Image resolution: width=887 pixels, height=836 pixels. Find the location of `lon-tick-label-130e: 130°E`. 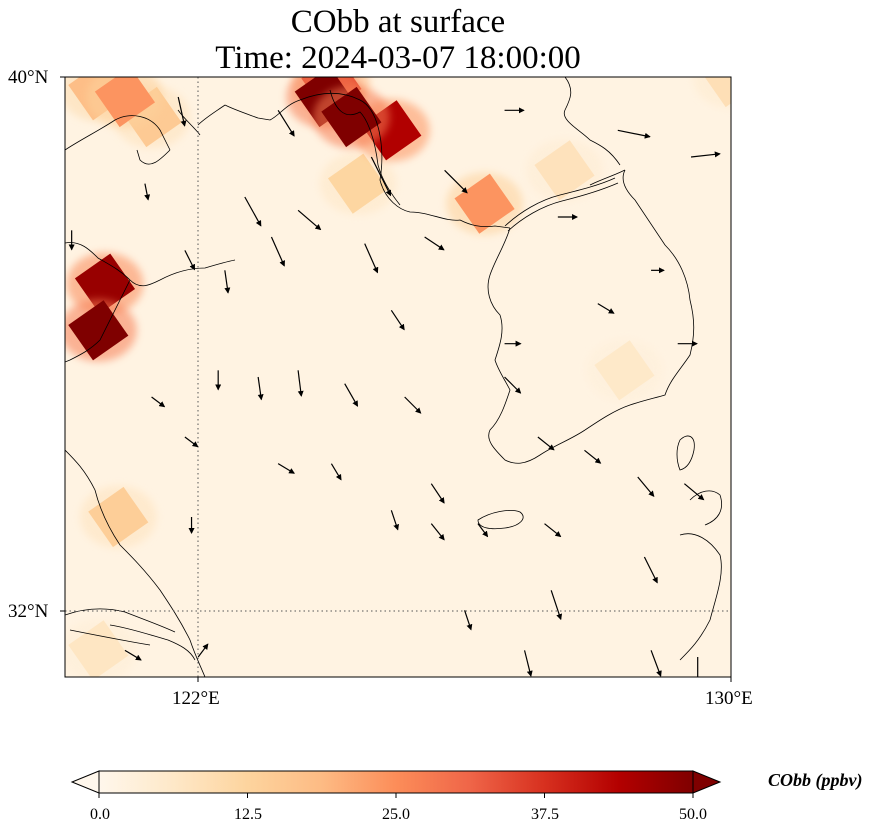

lon-tick-label-130e: 130°E is located at coordinates (729, 698).